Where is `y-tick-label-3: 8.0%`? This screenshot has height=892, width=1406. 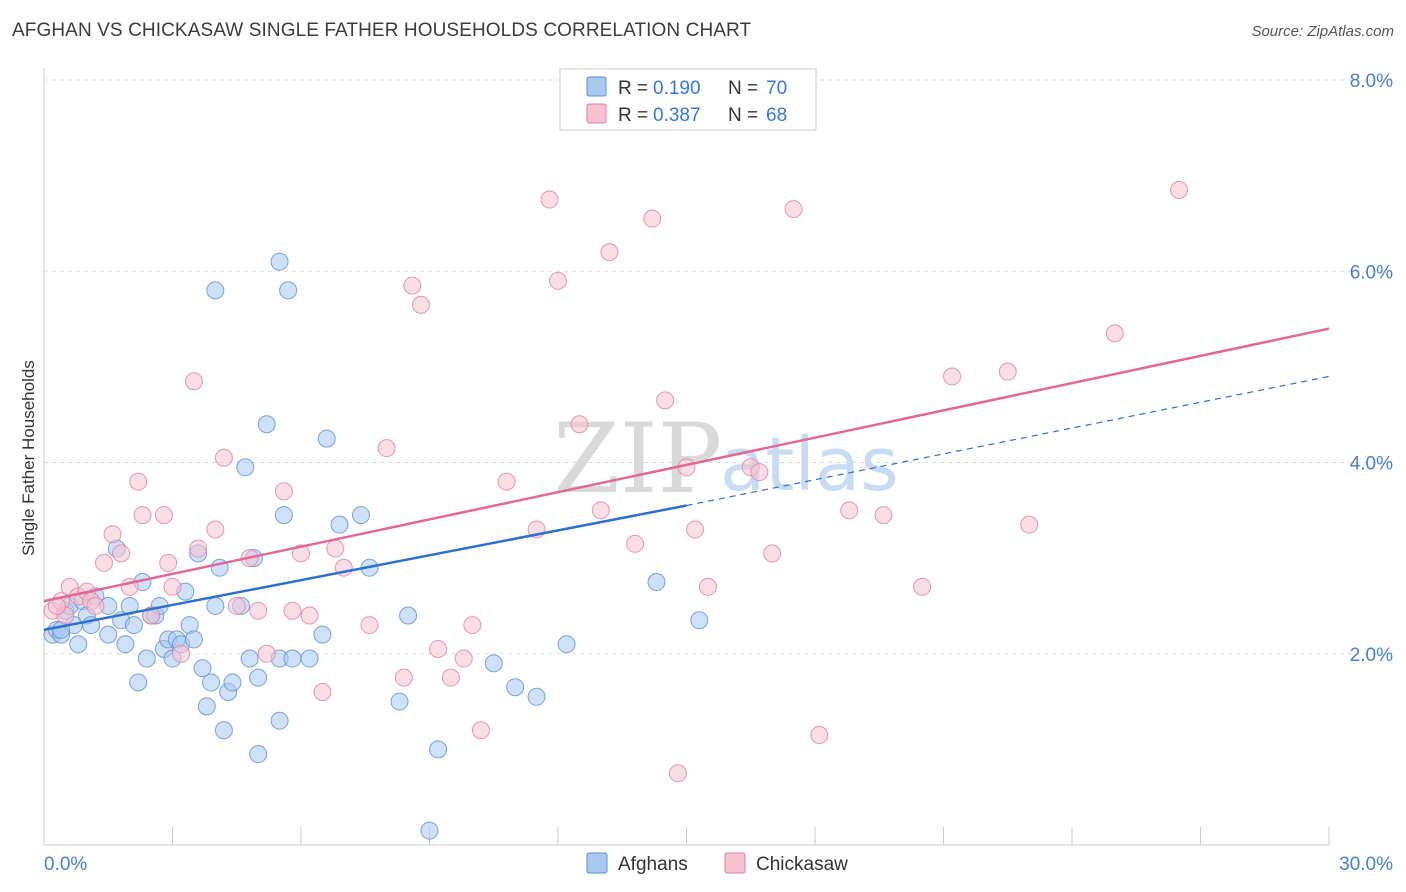 y-tick-label-3: 8.0% is located at coordinates (1371, 81).